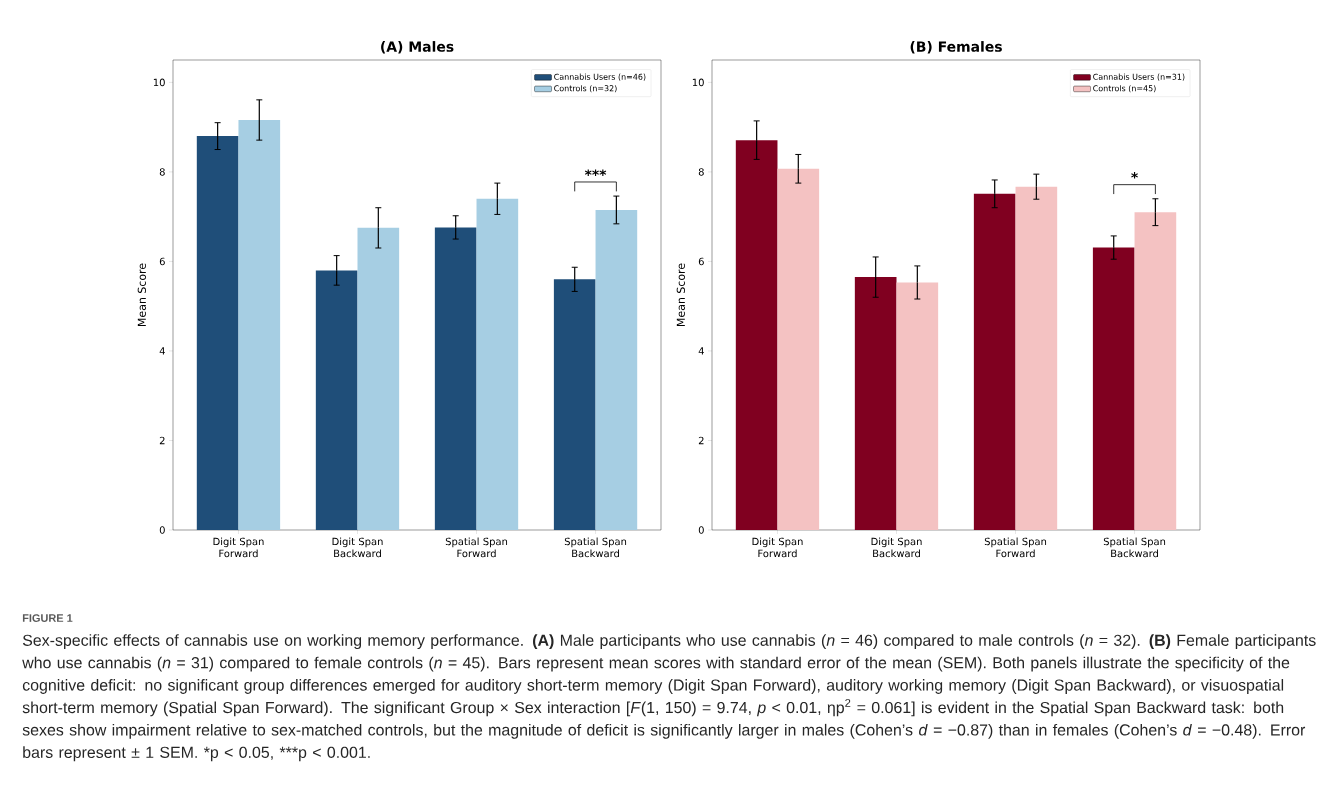 The width and height of the screenshot is (1331, 792). What do you see at coordinates (417, 47) in the screenshot?
I see `chart-title: (A) Males` at bounding box center [417, 47].